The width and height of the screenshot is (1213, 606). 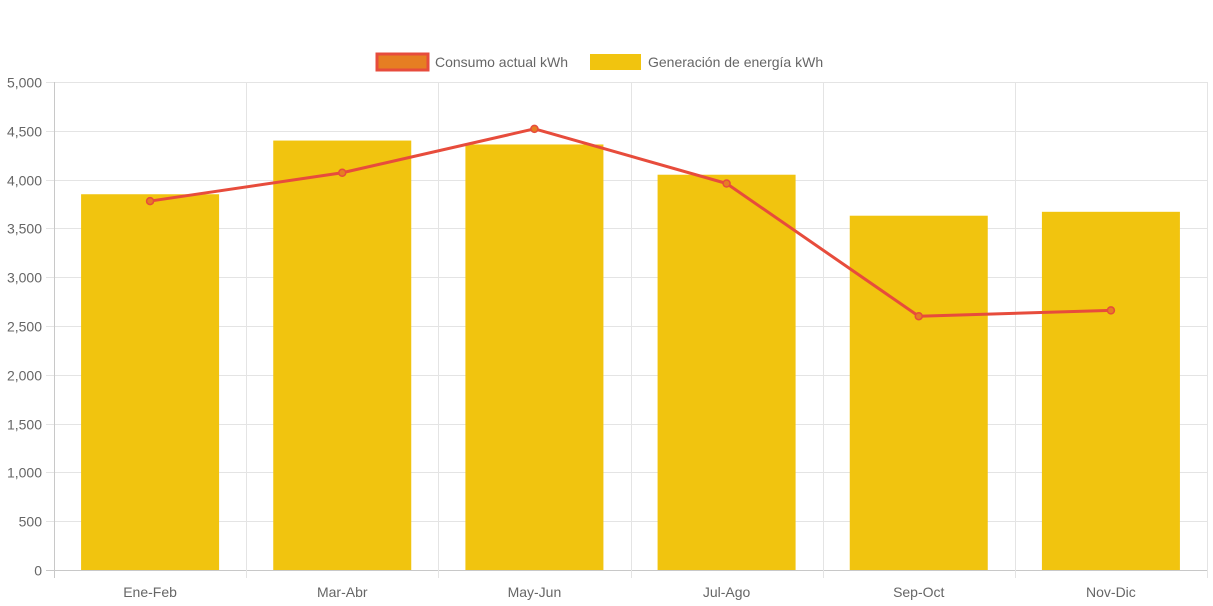 I want to click on y-tick-label: 4,500, so click(x=24, y=132).